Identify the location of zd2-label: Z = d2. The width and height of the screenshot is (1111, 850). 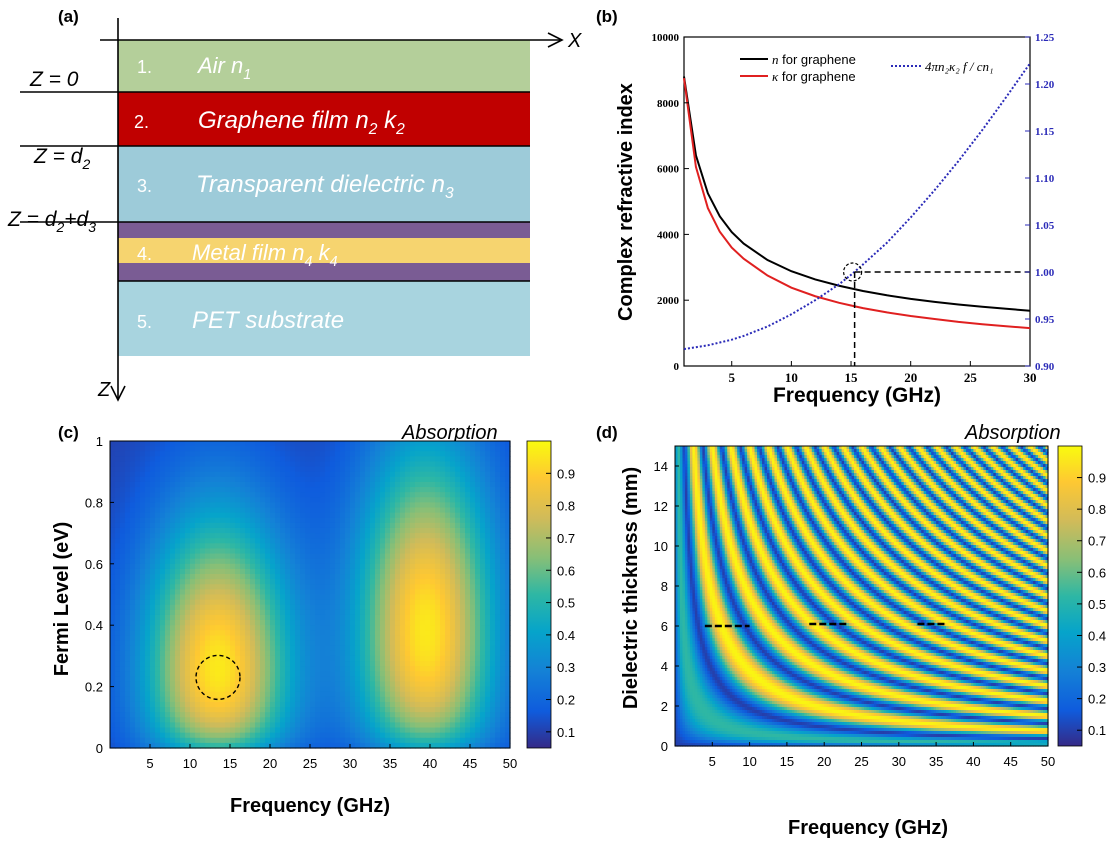
(61, 158).